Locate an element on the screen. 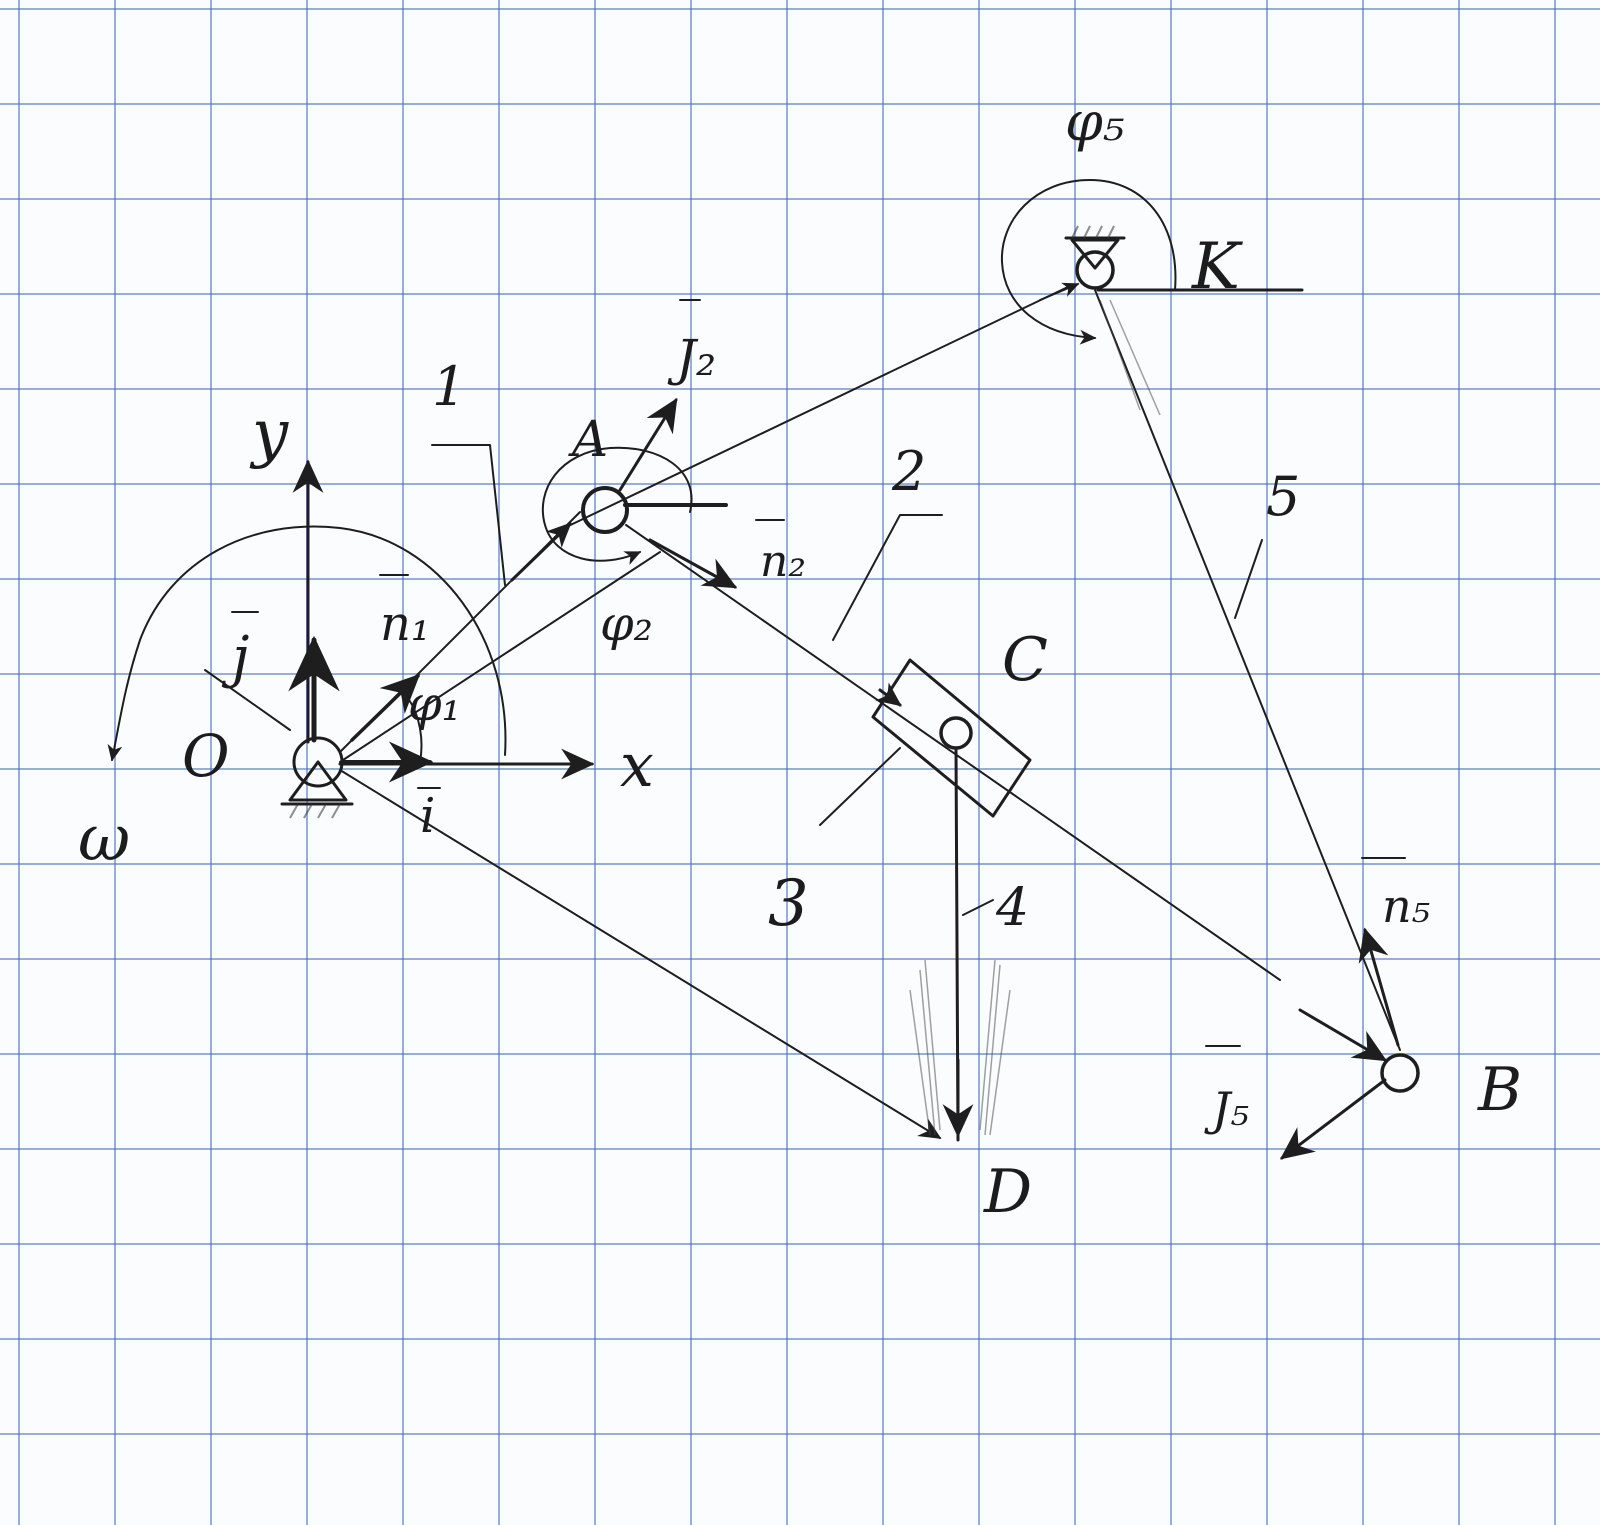 The height and width of the screenshot is (1525, 1600). link-5-leader is located at coordinates (1248, 579).